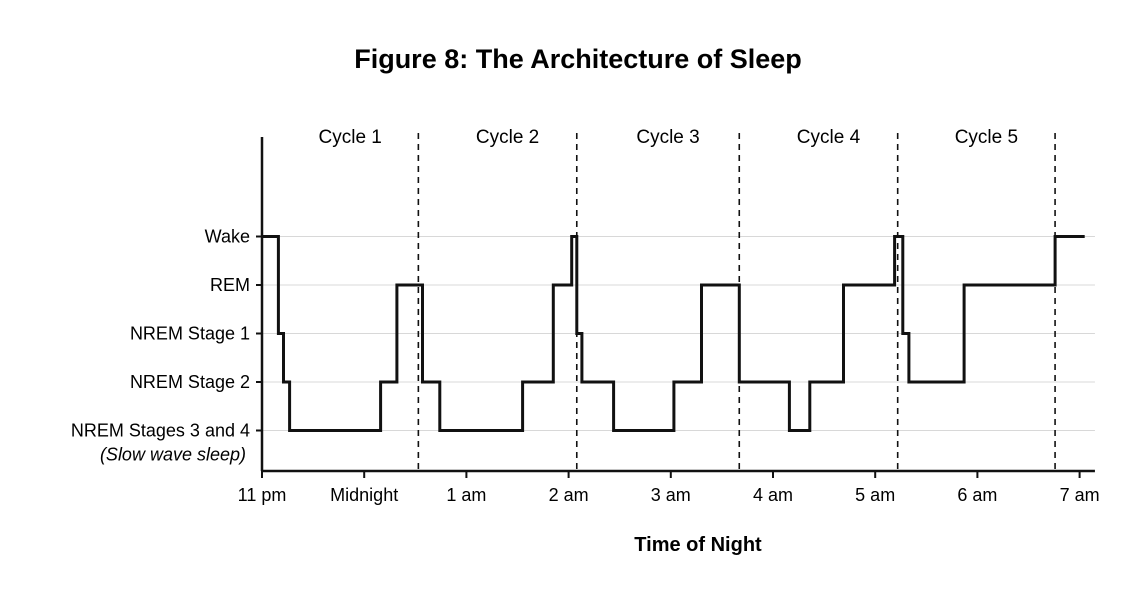 The image size is (1146, 592). What do you see at coordinates (986, 137) in the screenshot?
I see `cycle-label: Cycle 5` at bounding box center [986, 137].